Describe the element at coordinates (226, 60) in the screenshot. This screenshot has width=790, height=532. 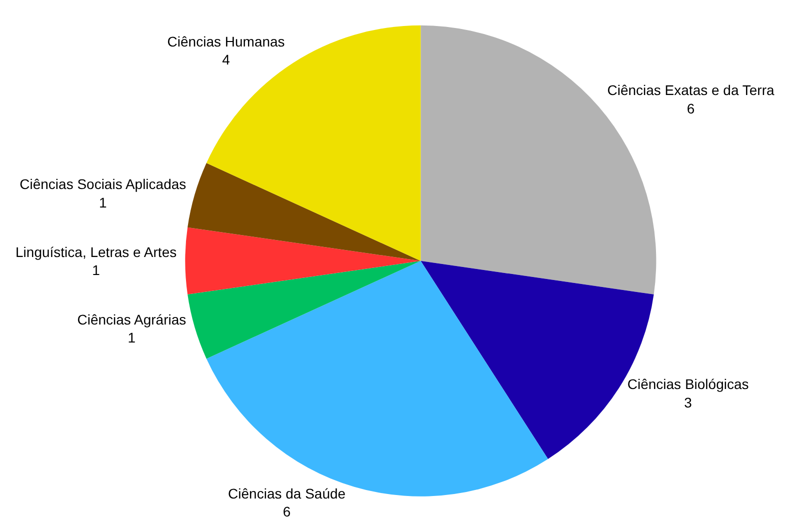
I see `data-label: 4` at that location.